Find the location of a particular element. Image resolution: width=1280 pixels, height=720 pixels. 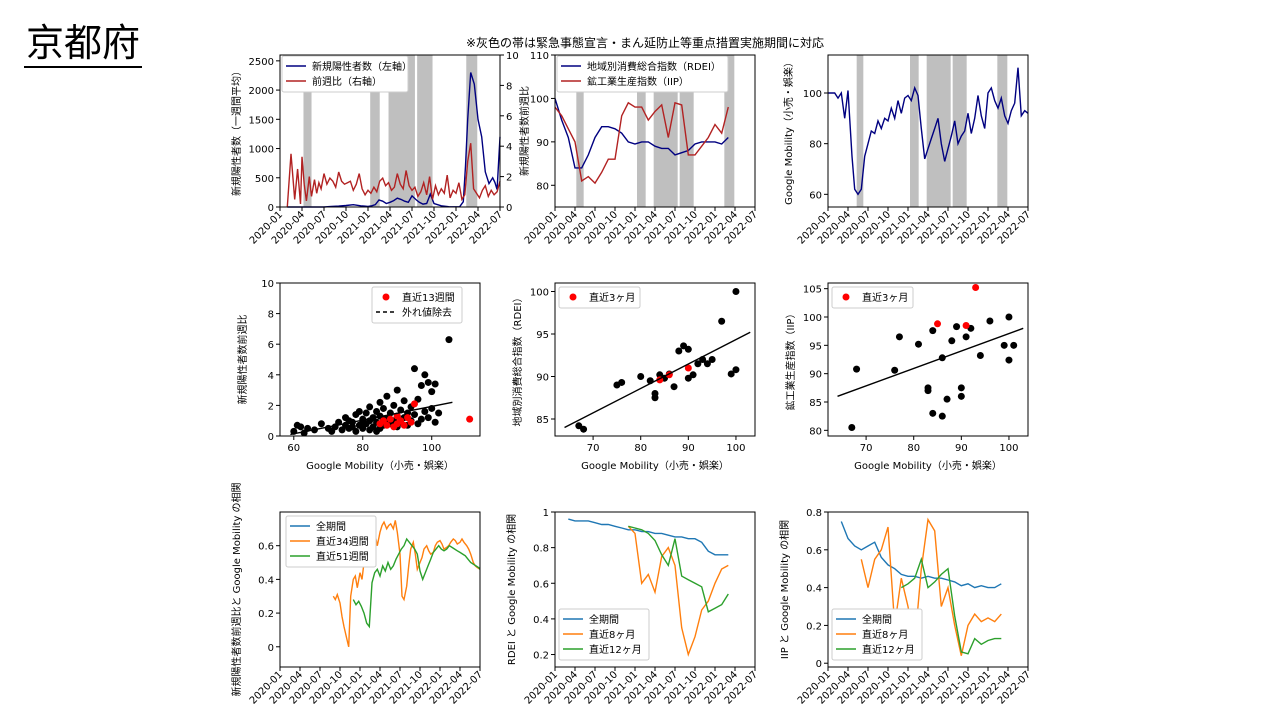

y-tick-label: 1000 is located at coordinates (261, 150).